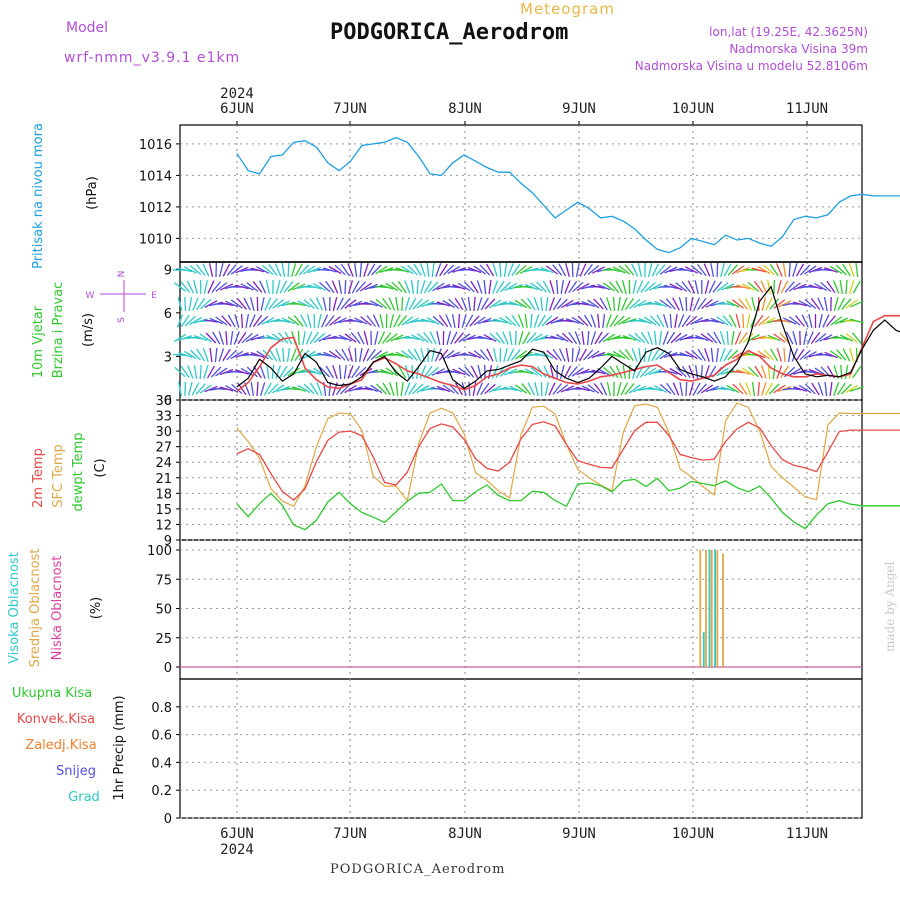 This screenshot has height=900, width=900. I want to click on precip-axis-tick-label: 0.8, so click(161, 708).